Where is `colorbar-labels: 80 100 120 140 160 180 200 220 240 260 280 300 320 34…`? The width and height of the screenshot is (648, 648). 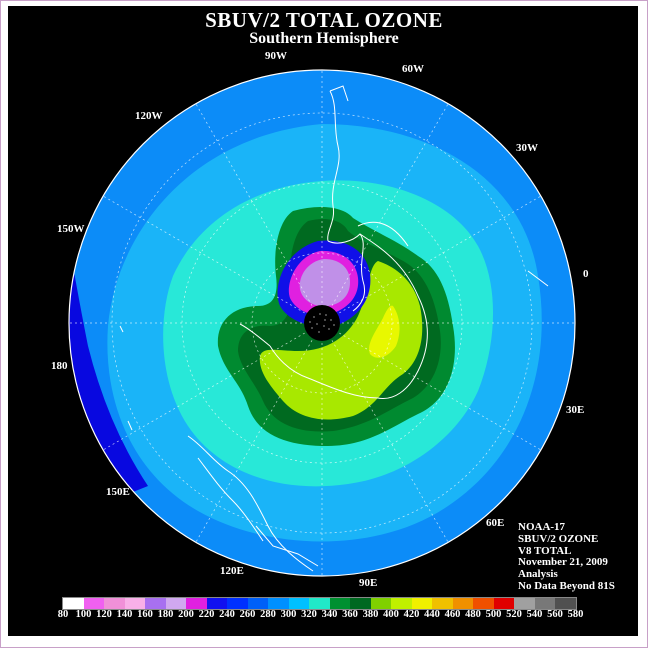
colorbar-labels: 80 100 120 140 160 180 200 220 240 260 280 300 320 34… is located at coordinates (332, 615).